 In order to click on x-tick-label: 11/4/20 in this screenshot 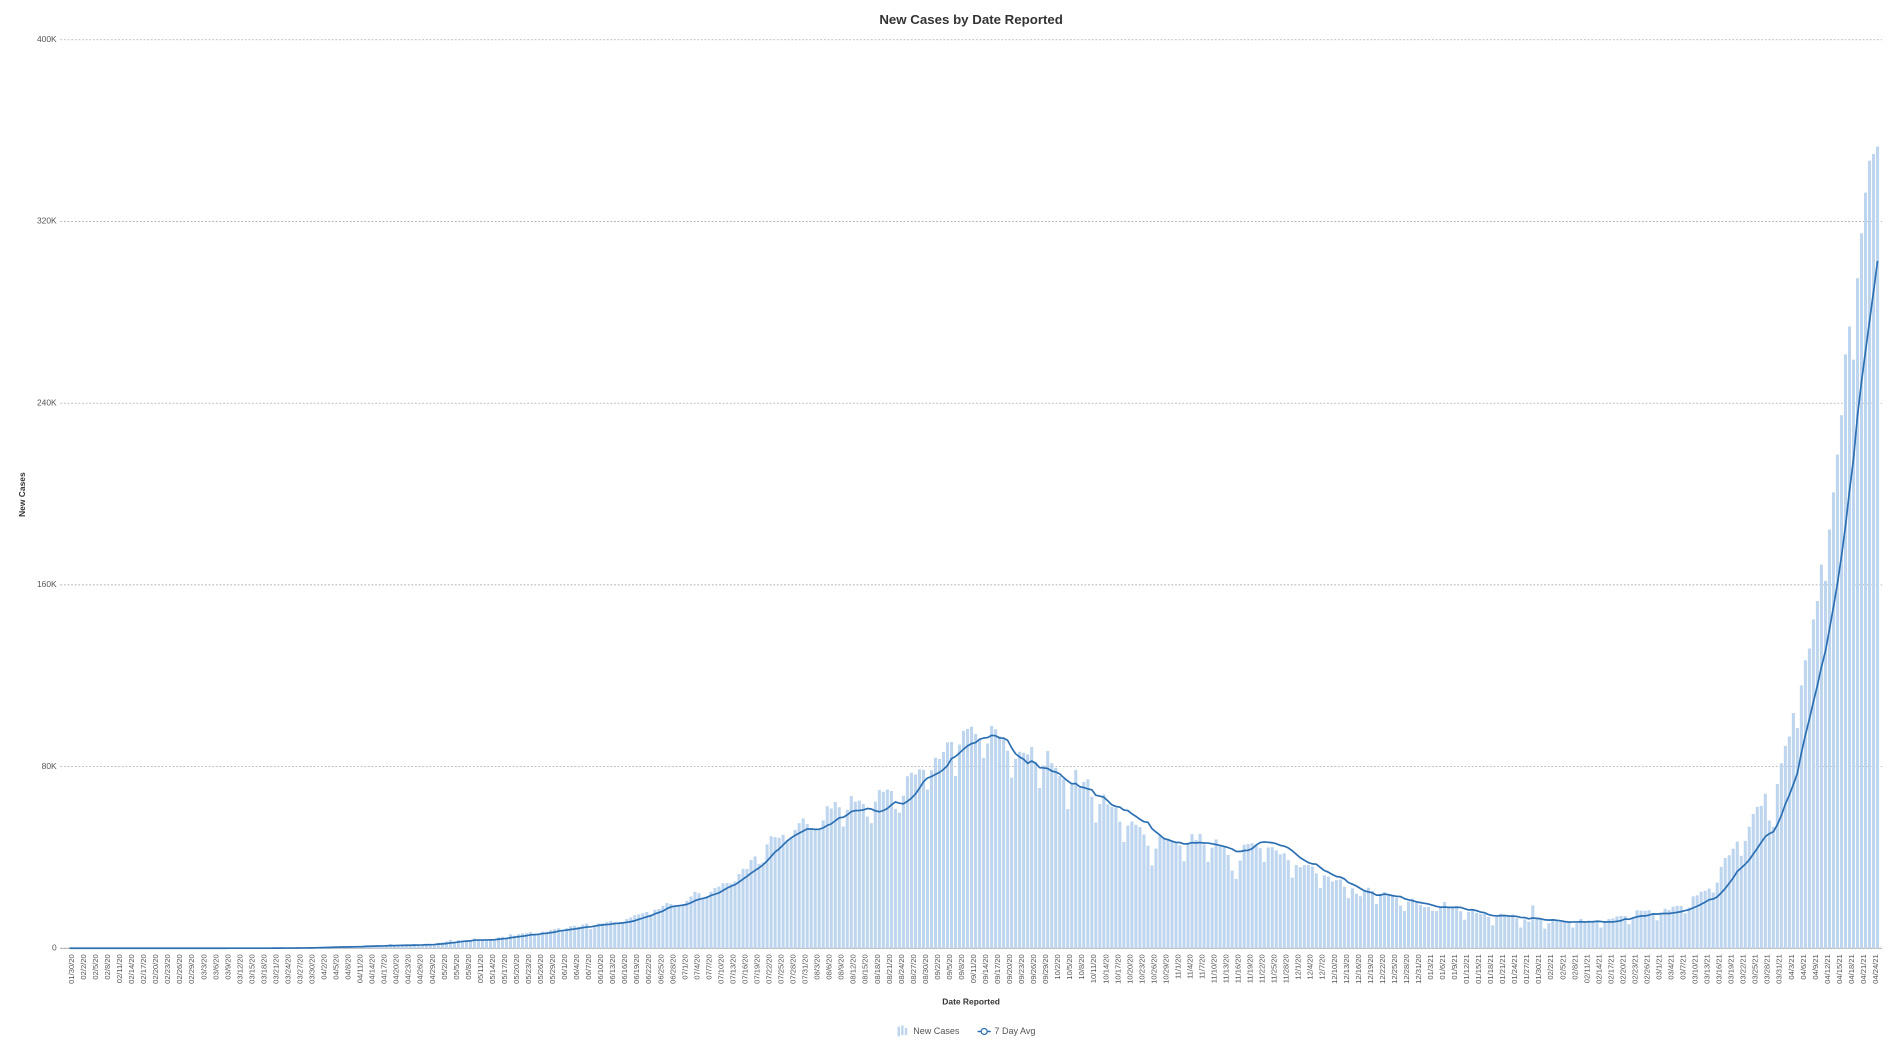, I will do `click(1189, 966)`.